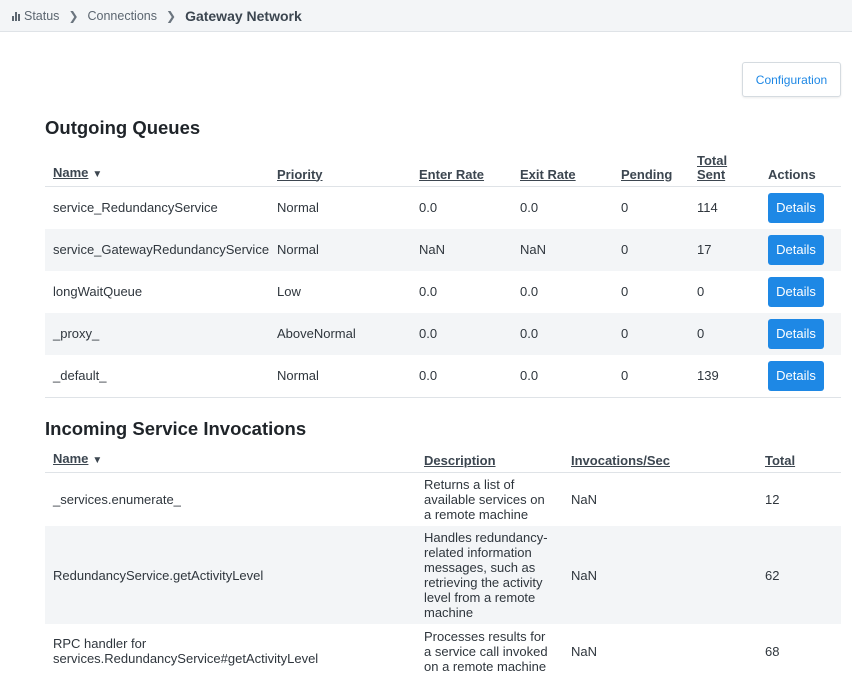  What do you see at coordinates (157, 249) in the screenshot?
I see `cell-name: service_GatewayRedundancyService` at bounding box center [157, 249].